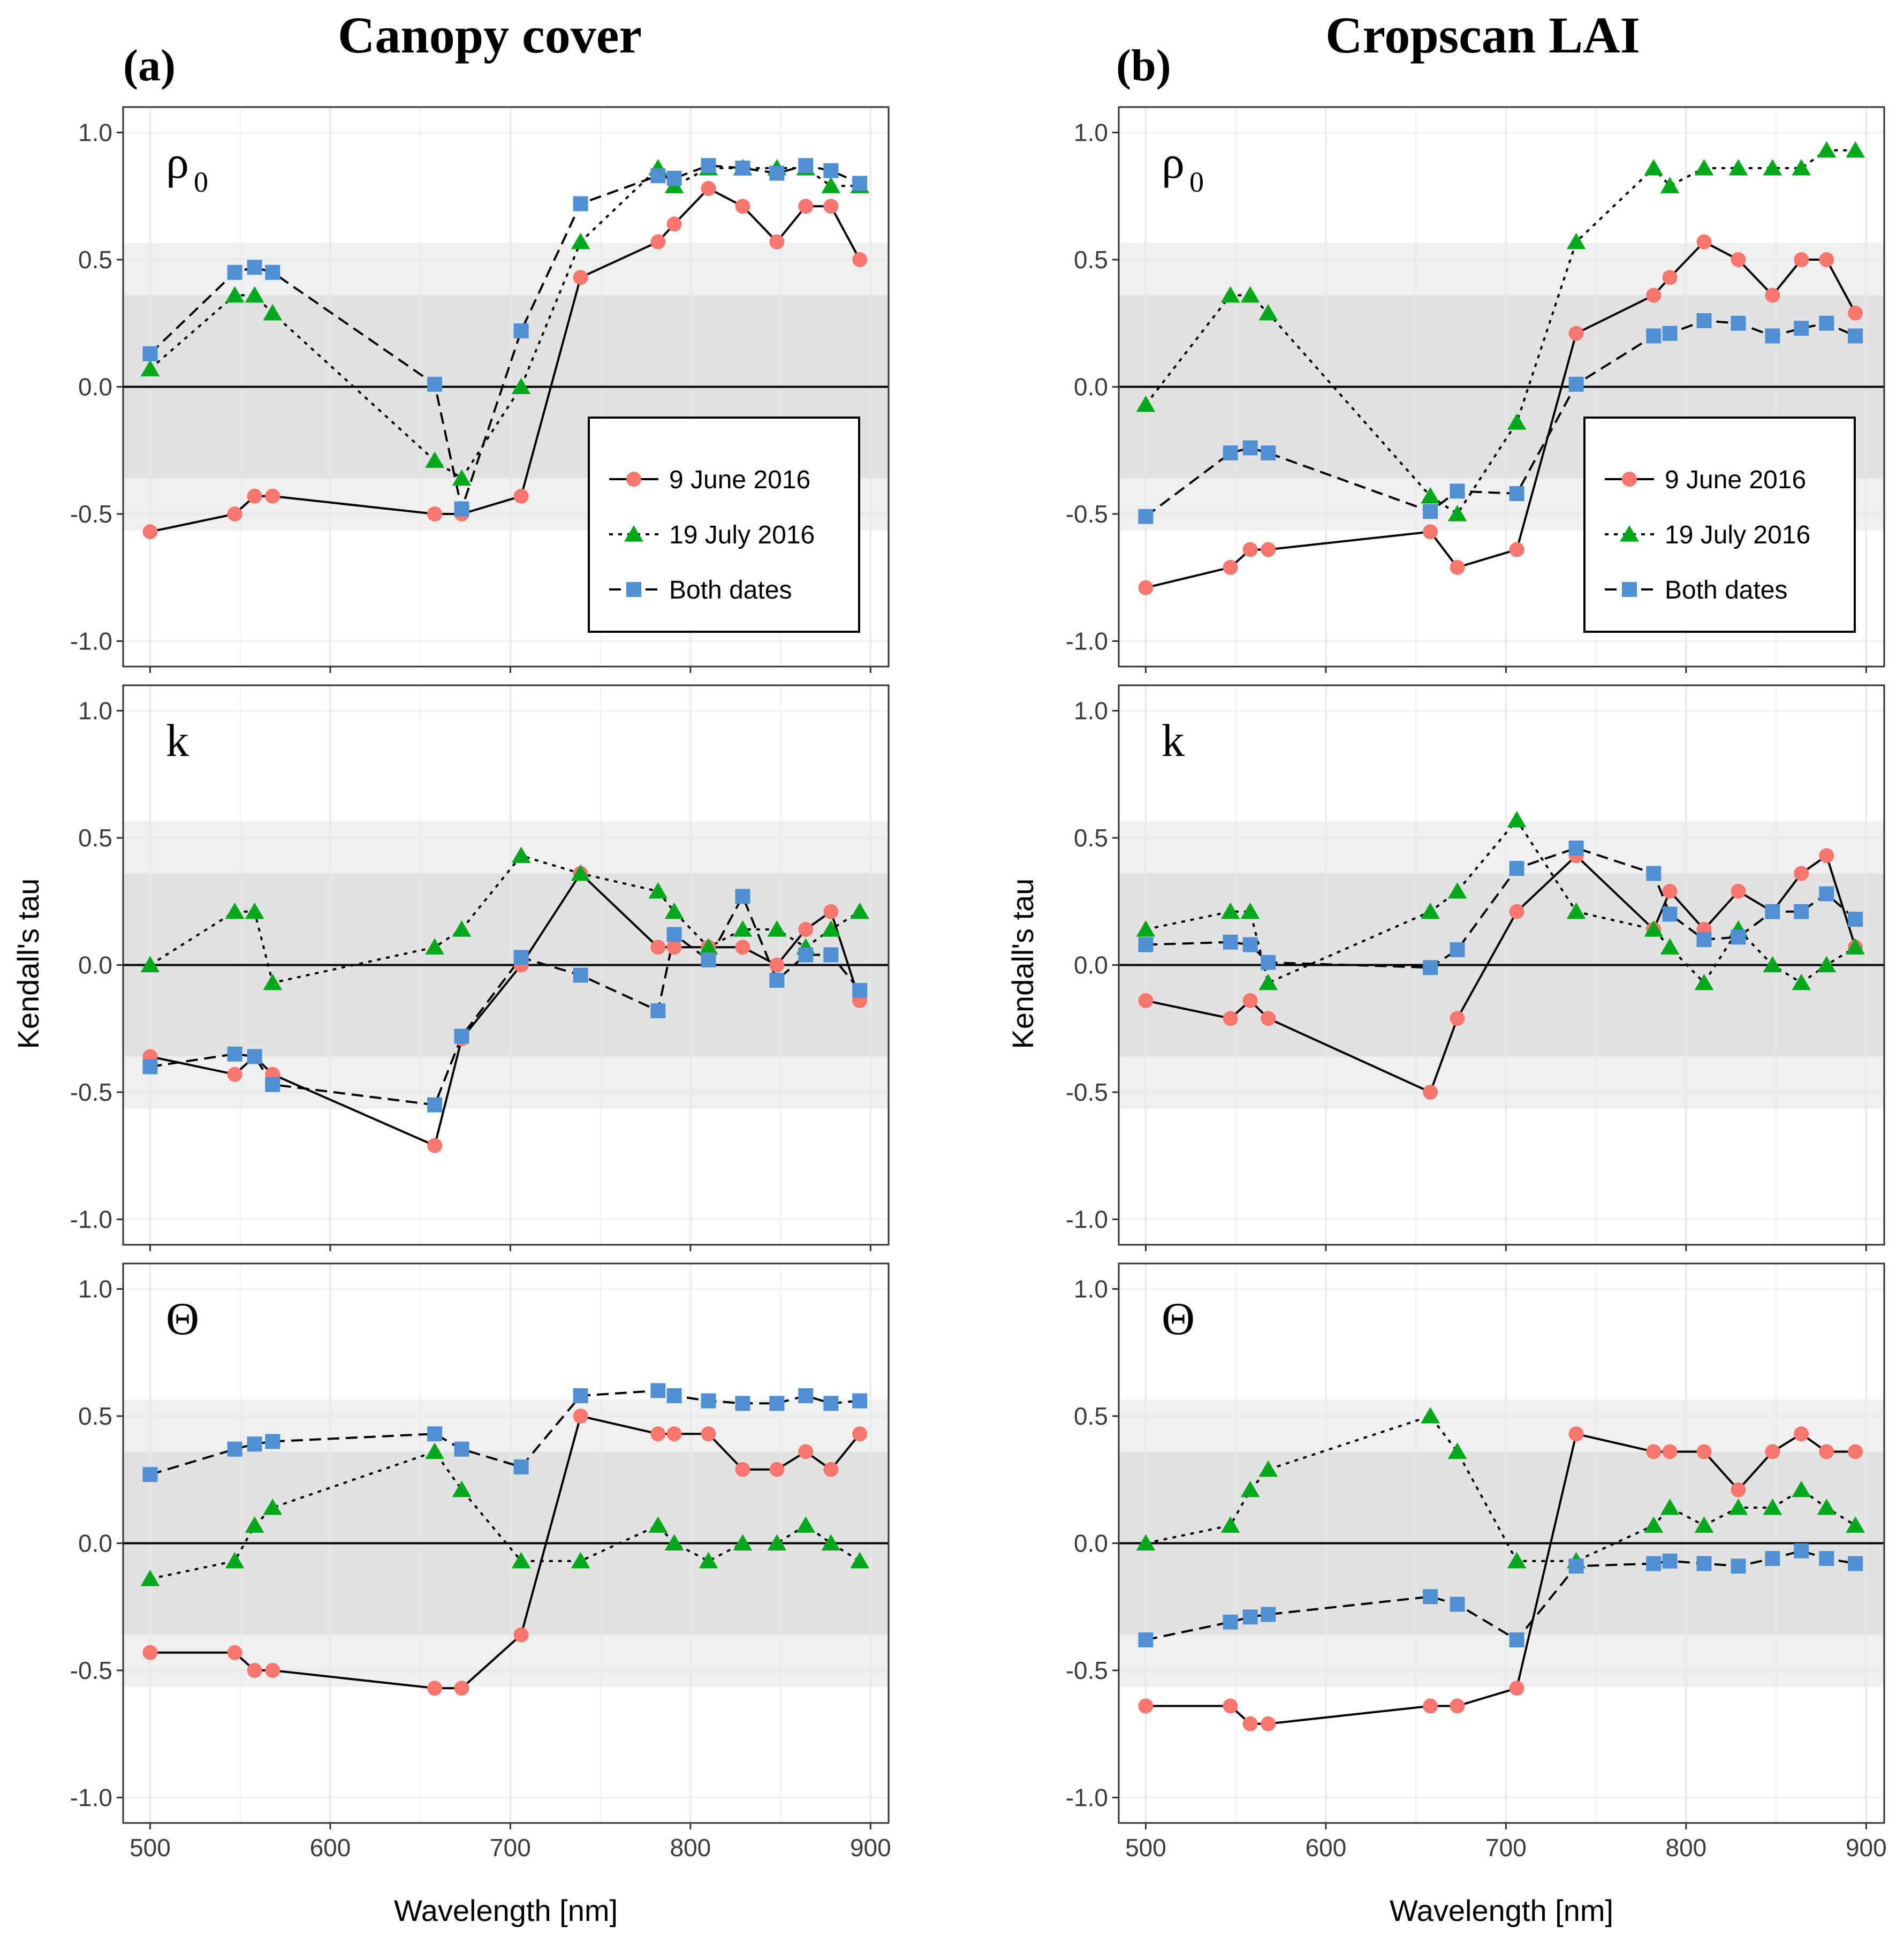 The image size is (1904, 1937). I want to click on column-letter-a: (a), so click(150, 65).